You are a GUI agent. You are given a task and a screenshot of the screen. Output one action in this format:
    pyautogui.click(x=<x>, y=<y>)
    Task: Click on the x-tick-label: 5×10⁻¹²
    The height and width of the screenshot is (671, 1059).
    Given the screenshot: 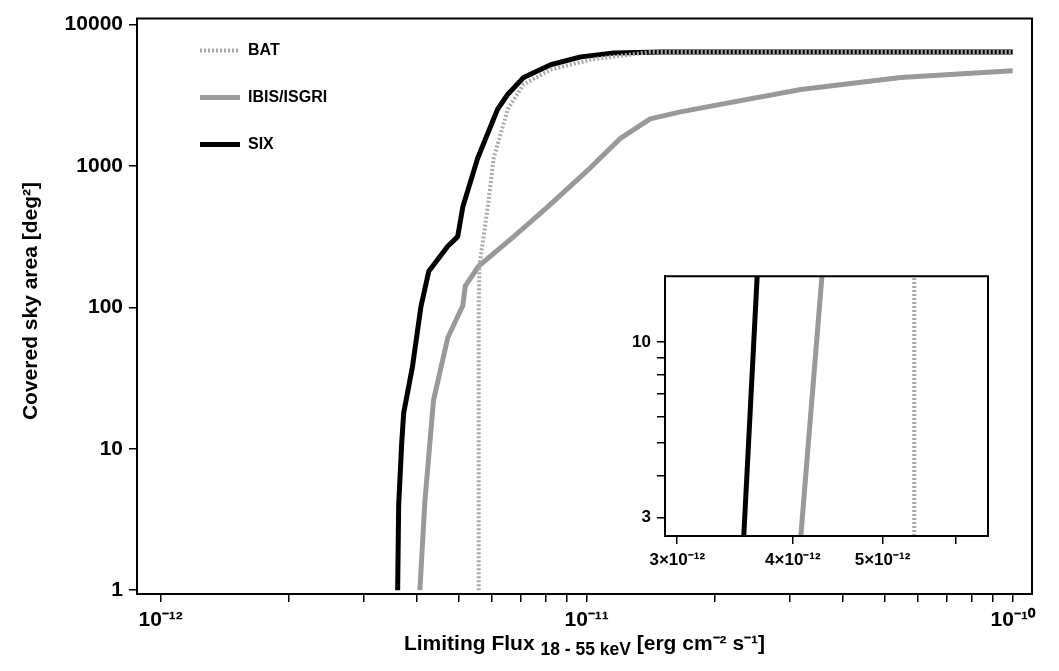 What is the action you would take?
    pyautogui.click(x=882, y=559)
    